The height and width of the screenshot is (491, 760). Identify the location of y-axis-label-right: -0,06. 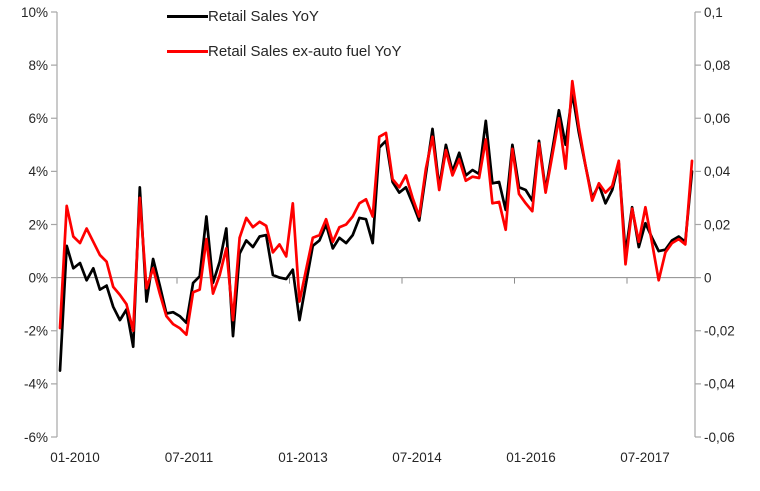
(719, 437).